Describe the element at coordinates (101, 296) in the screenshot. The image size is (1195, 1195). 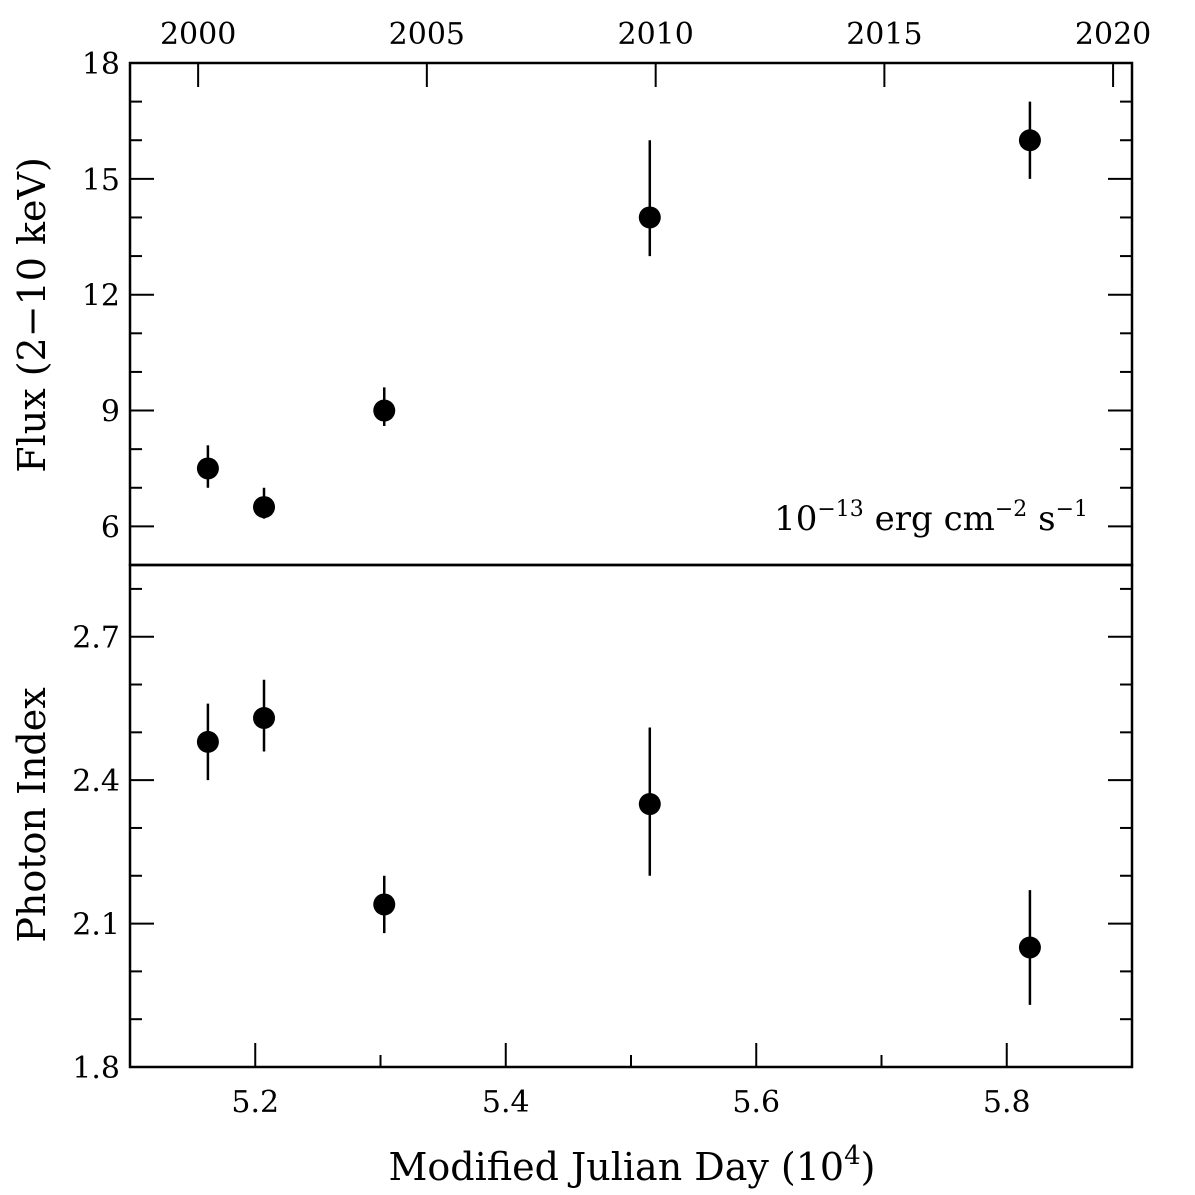
I see `top-ytick-label: 12` at that location.